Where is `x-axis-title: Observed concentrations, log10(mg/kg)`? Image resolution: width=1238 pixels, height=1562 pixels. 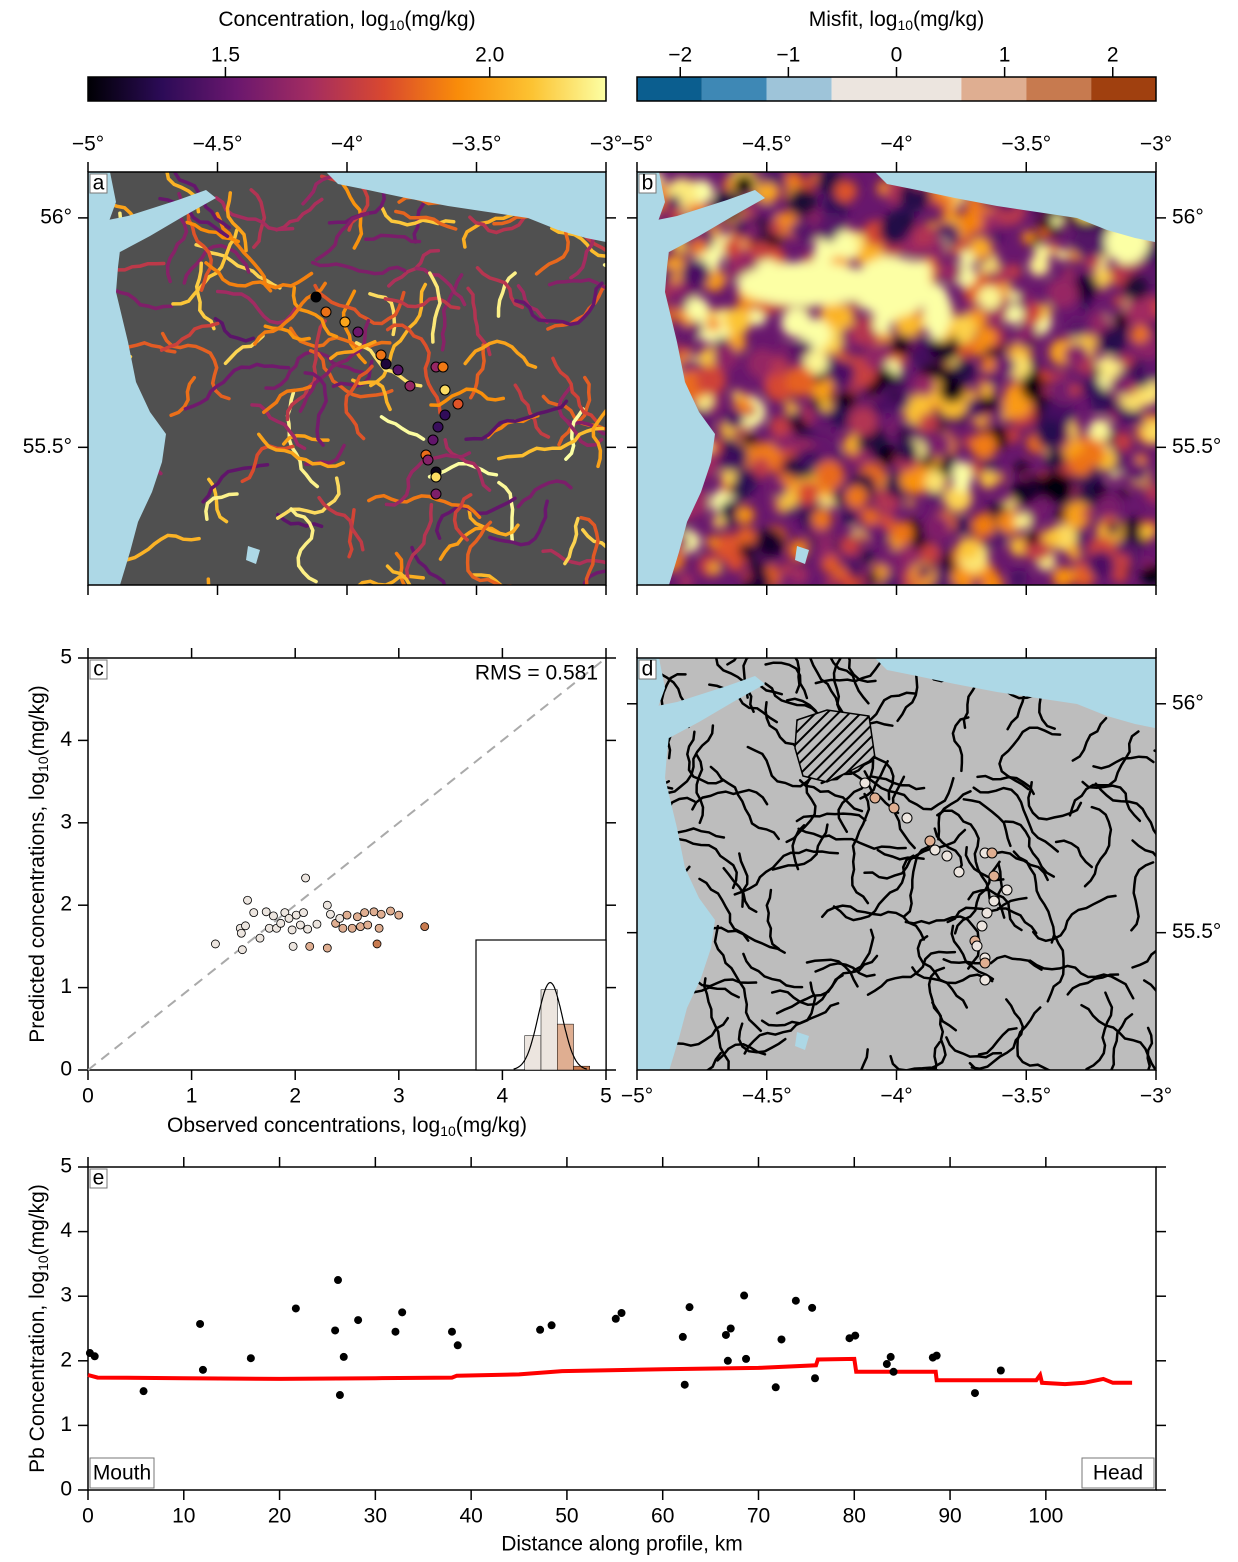 x-axis-title: Observed concentrations, log10(mg/kg) is located at coordinates (347, 1126).